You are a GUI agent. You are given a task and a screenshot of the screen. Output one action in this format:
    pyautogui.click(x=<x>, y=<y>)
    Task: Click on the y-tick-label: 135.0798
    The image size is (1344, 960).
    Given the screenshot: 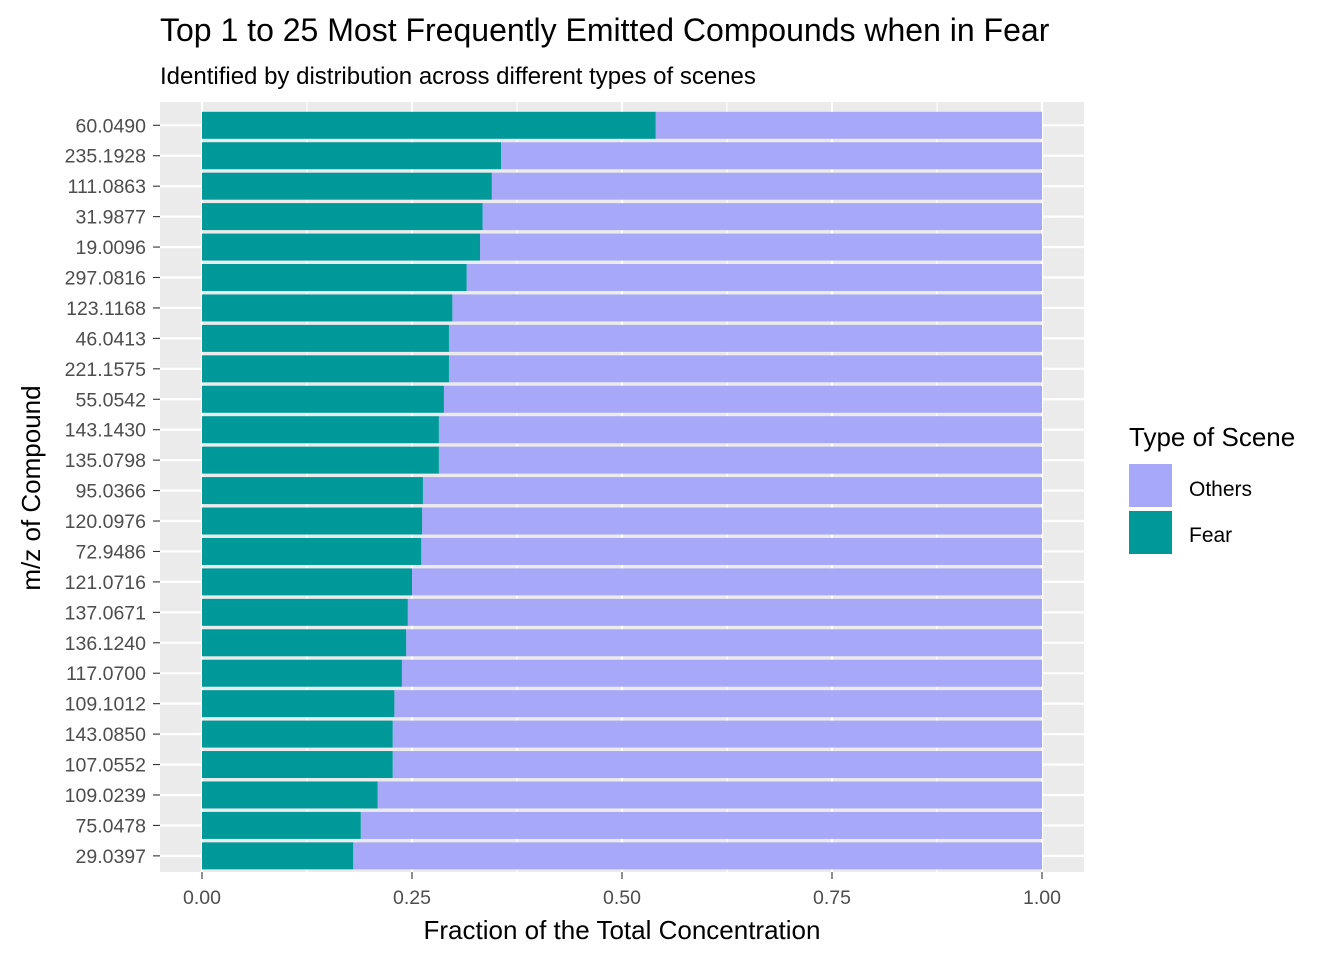 What is the action you would take?
    pyautogui.click(x=105, y=461)
    